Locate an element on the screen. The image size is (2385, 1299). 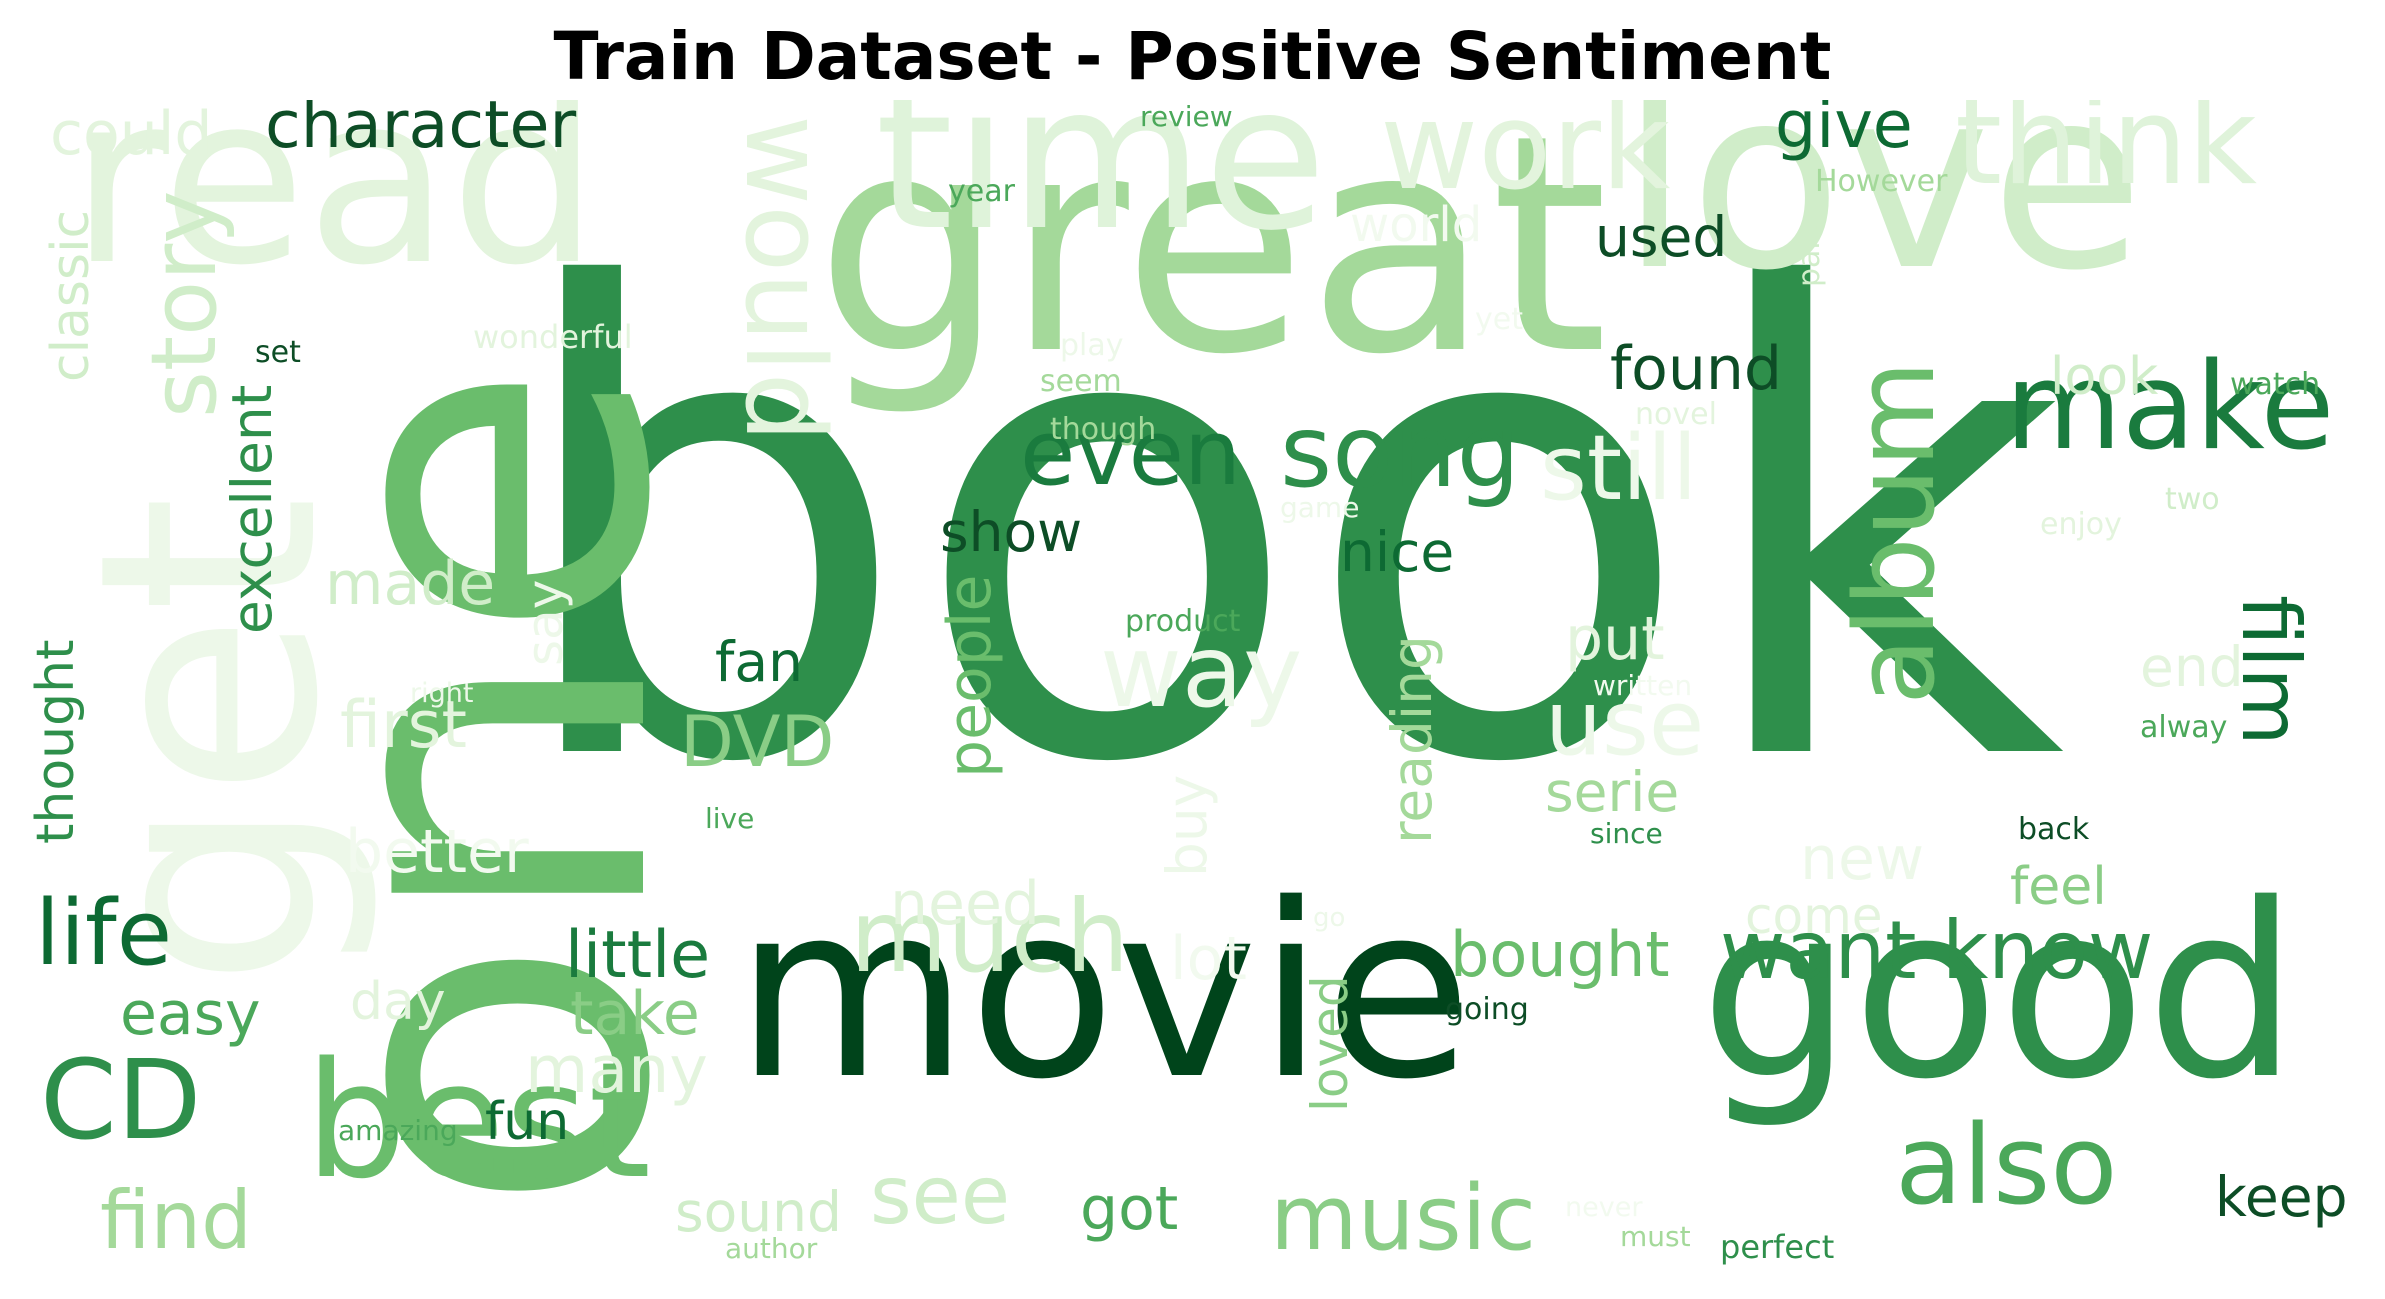
word-fun: fun is located at coordinates (527, 1121).